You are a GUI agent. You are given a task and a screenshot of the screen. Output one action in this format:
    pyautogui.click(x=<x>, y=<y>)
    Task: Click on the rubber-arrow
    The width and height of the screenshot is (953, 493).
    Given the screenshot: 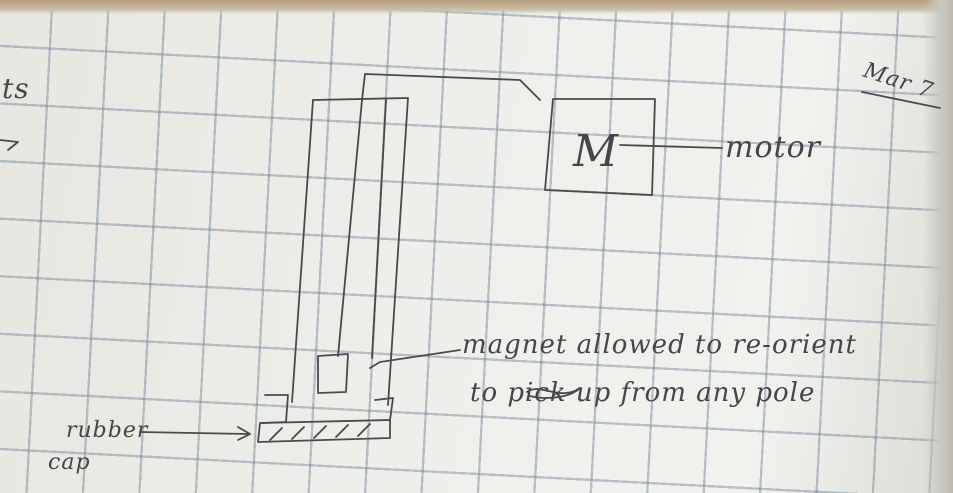 What is the action you would take?
    pyautogui.click(x=195, y=433)
    